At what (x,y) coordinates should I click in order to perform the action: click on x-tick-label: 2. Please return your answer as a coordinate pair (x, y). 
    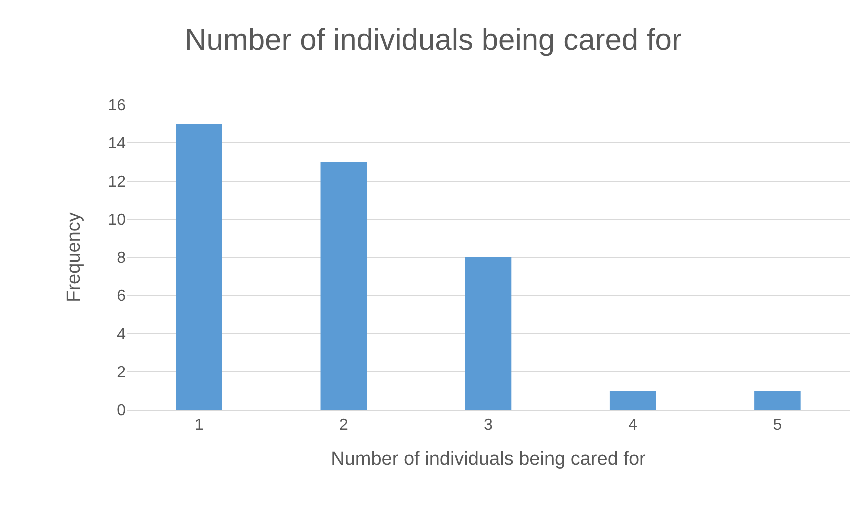
    Looking at the image, I should click on (343, 425).